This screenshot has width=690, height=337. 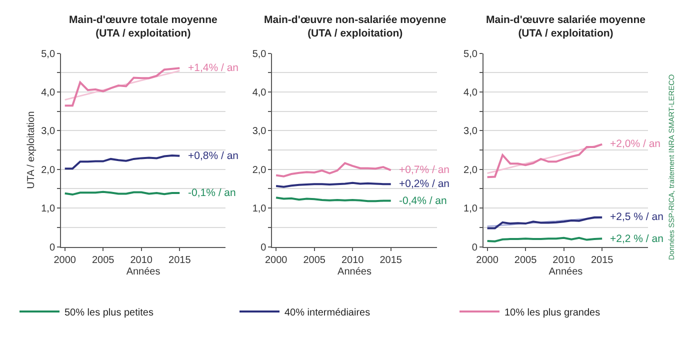 I want to click on legend-label: 50% les plus petites, so click(x=109, y=312).